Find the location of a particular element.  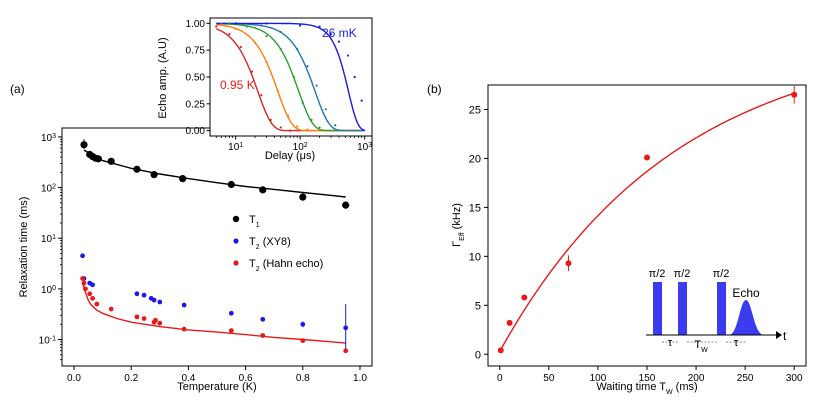

panel-b-x-axis-label: Waiting time TW (ms) is located at coordinates (646, 388).